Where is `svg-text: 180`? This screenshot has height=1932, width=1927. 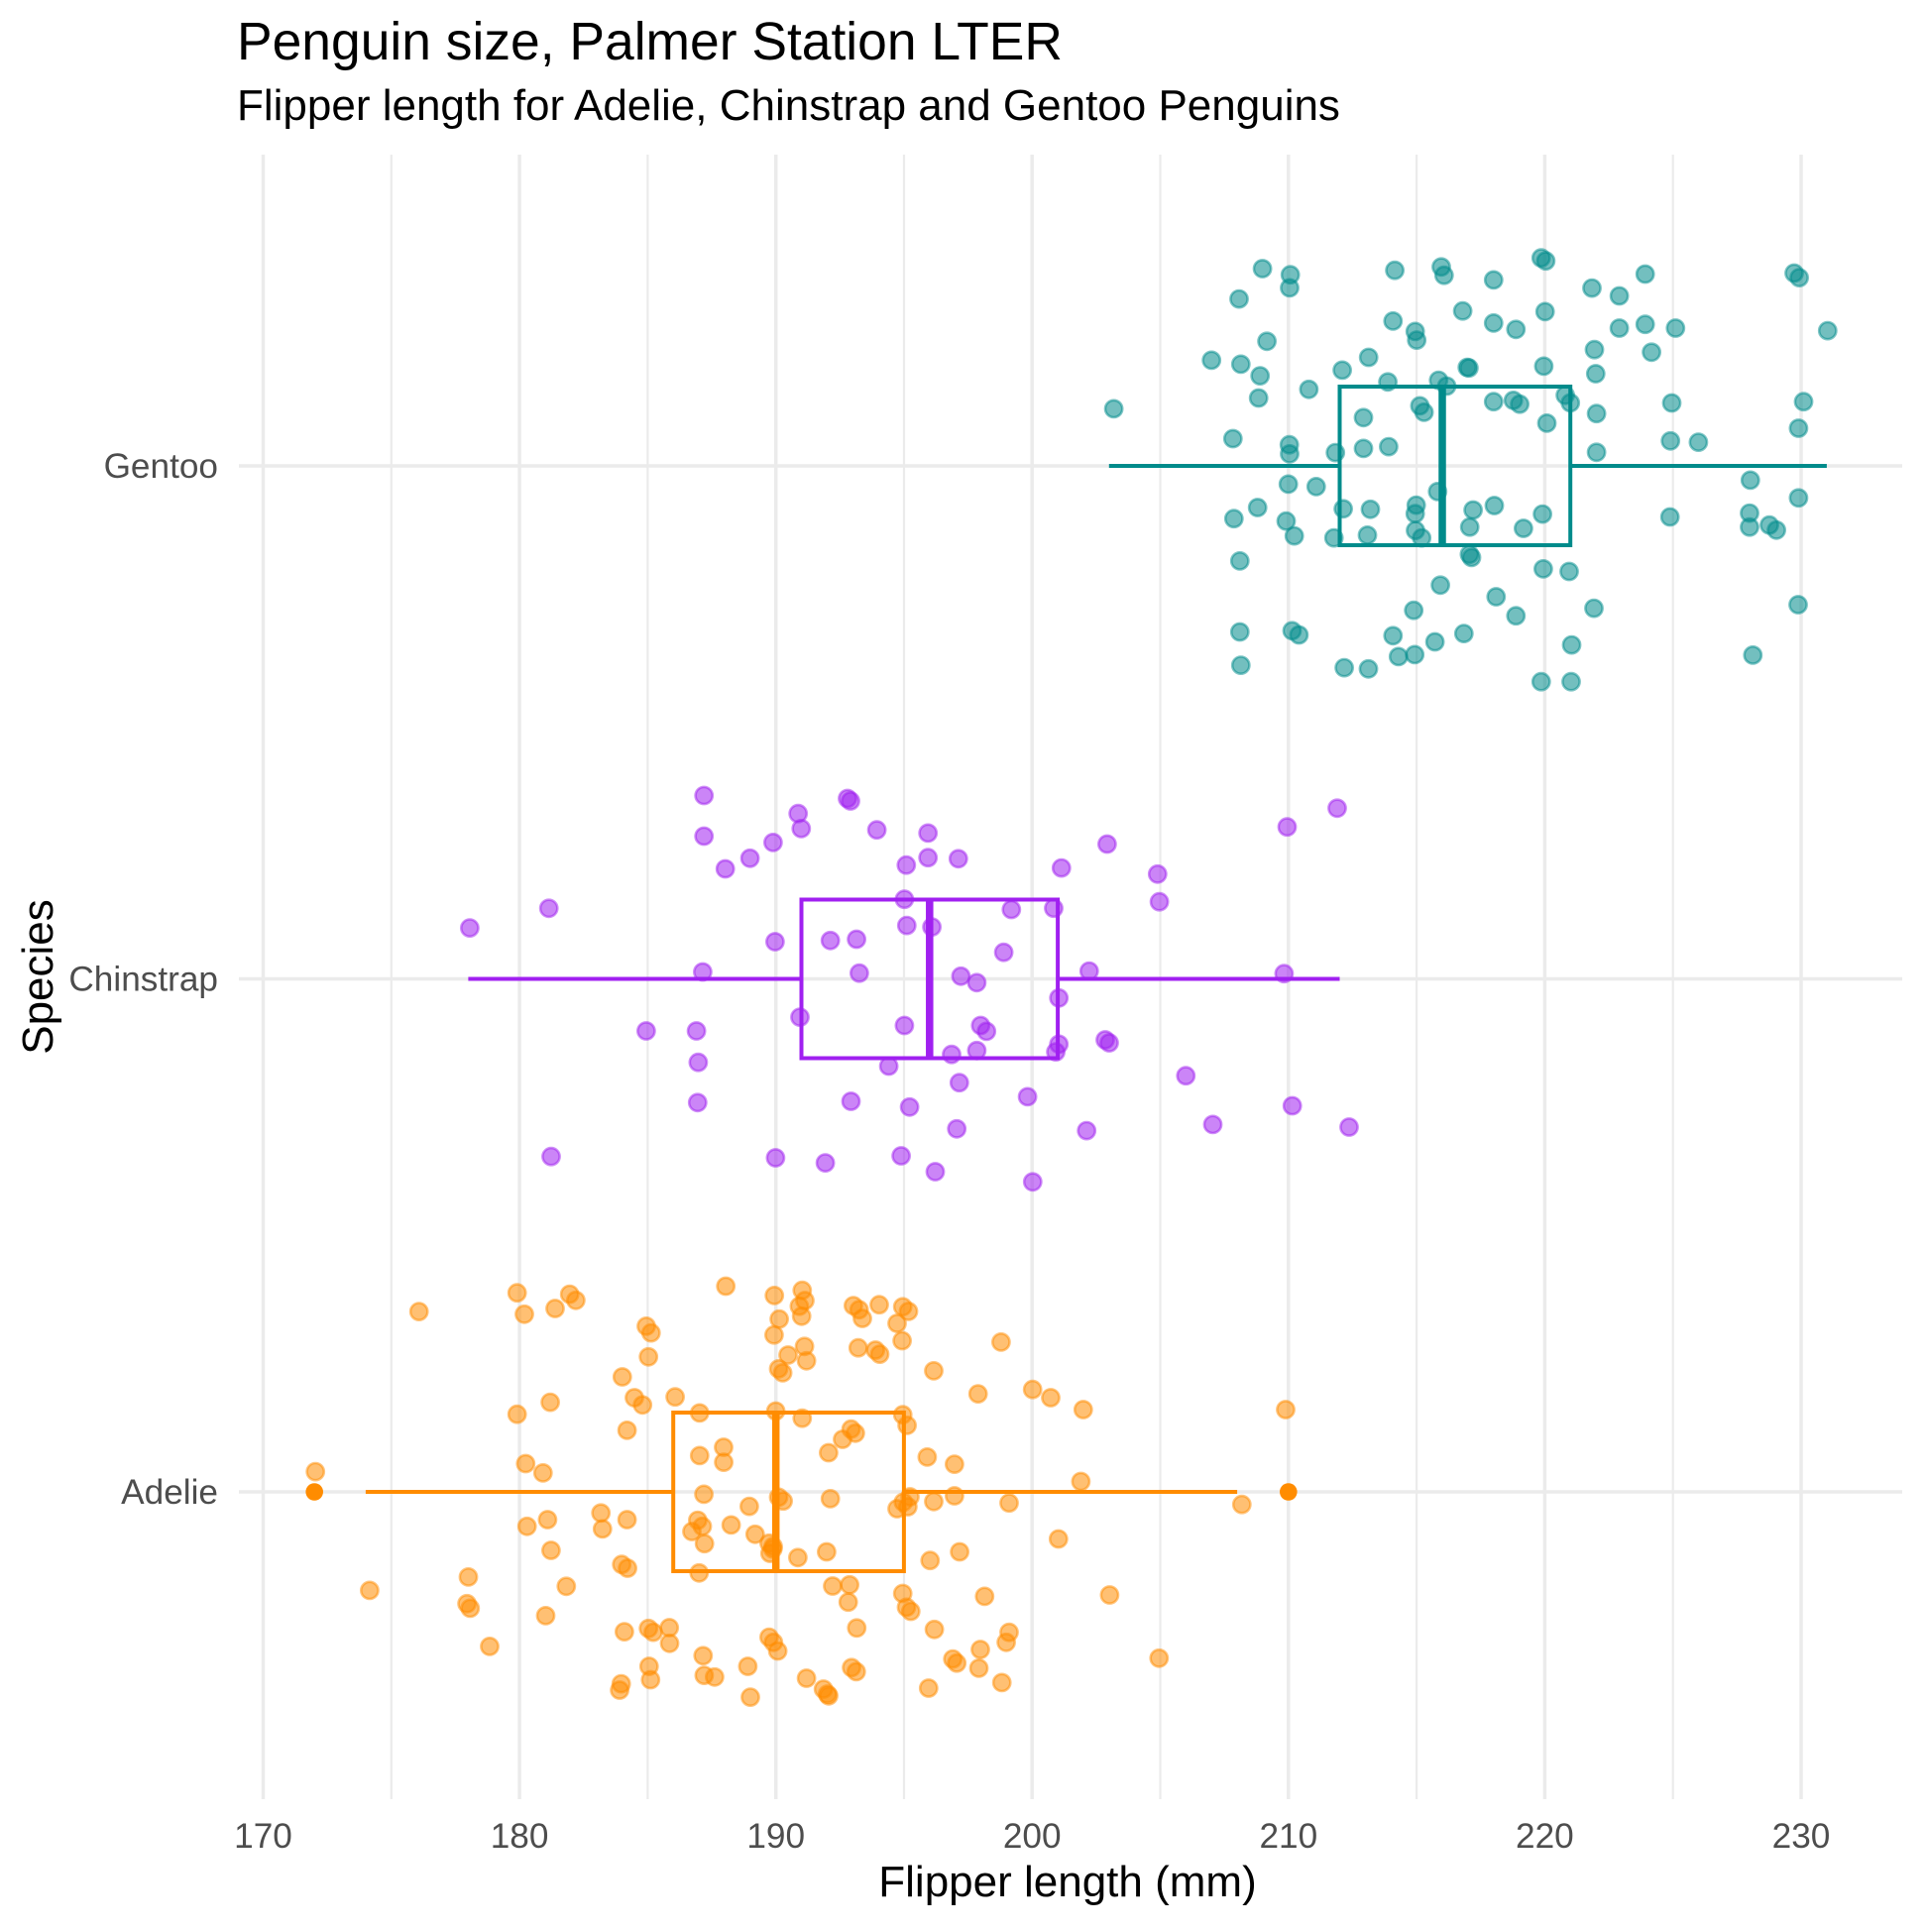
svg-text: 180 is located at coordinates (520, 1836).